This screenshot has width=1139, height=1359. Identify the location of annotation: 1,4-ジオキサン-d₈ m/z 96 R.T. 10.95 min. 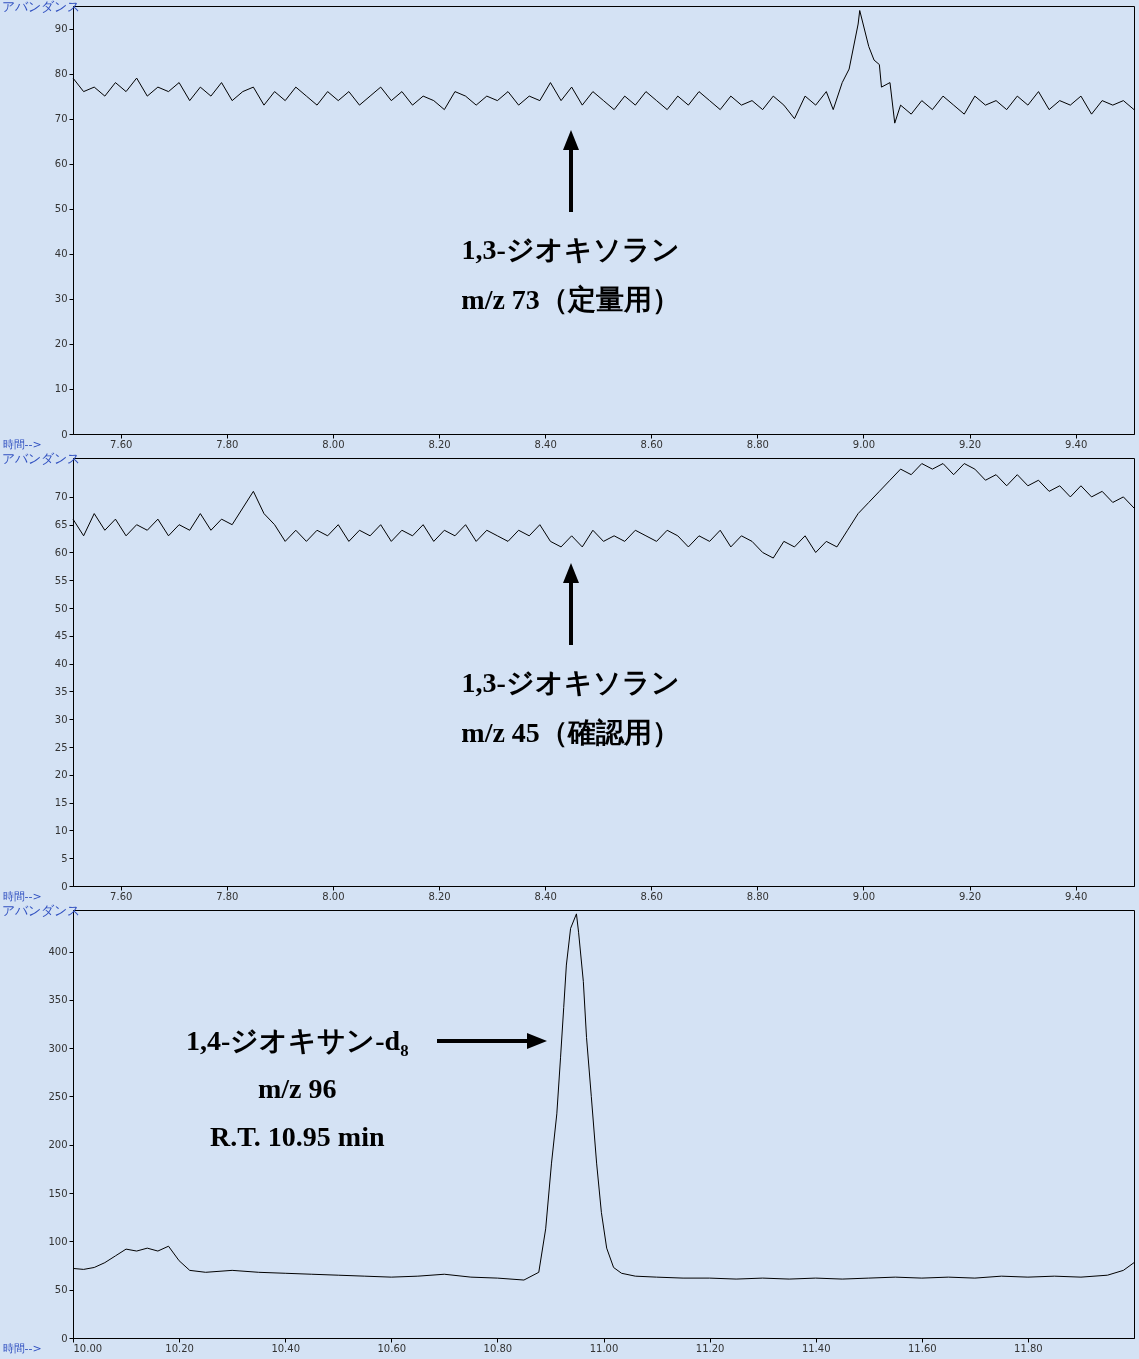
(297, 1088).